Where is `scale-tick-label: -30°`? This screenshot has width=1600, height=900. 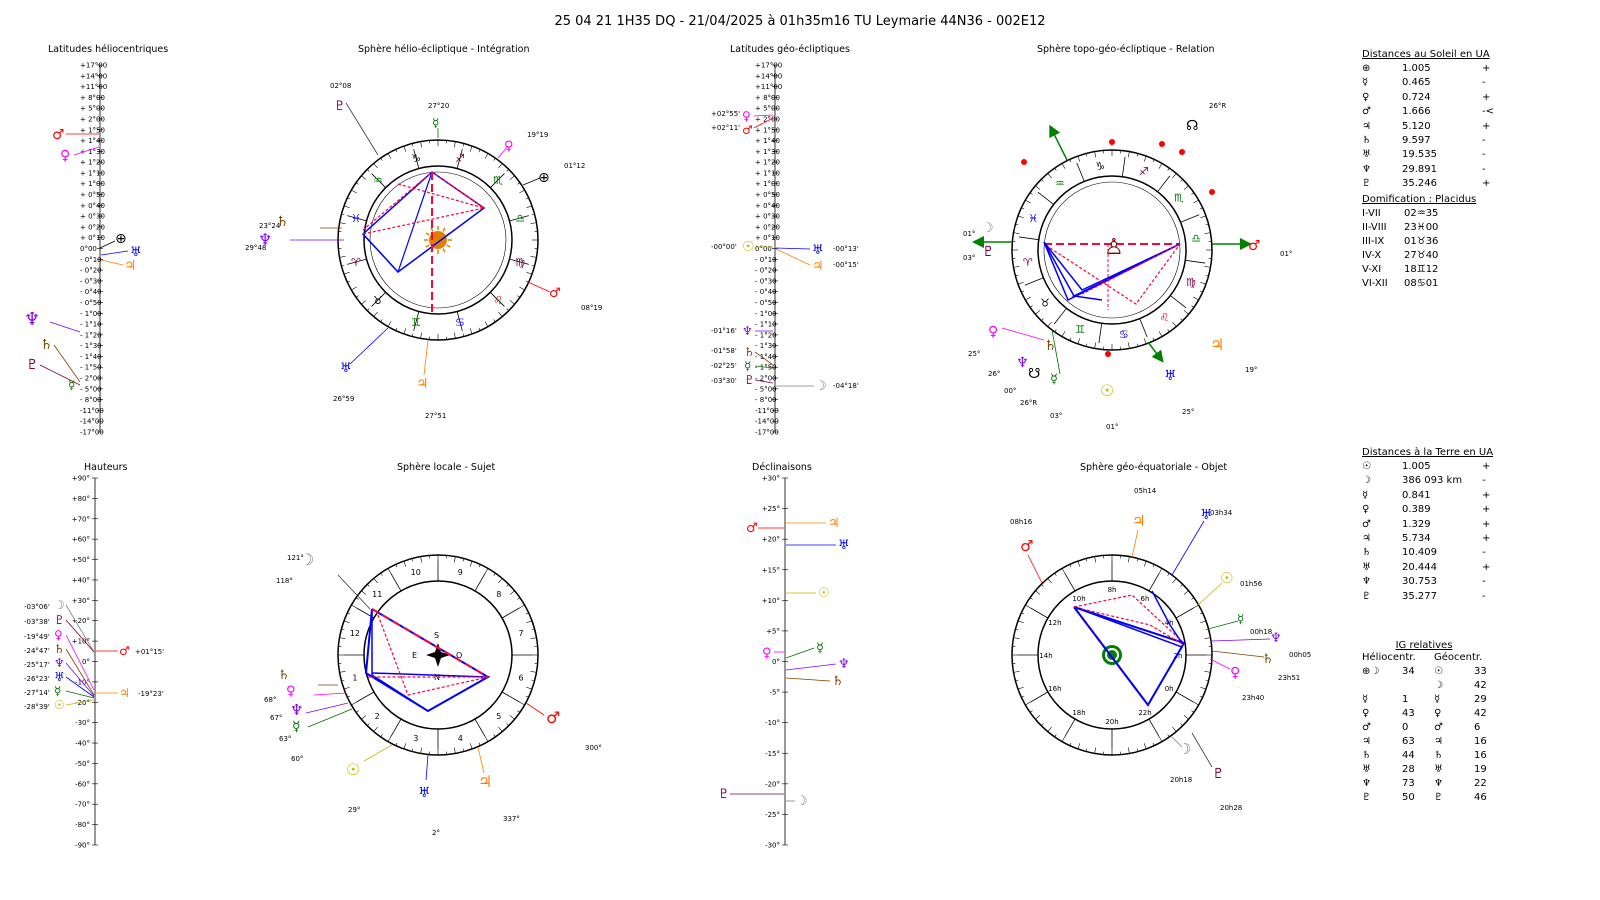
scale-tick-label: -30° is located at coordinates (772, 846).